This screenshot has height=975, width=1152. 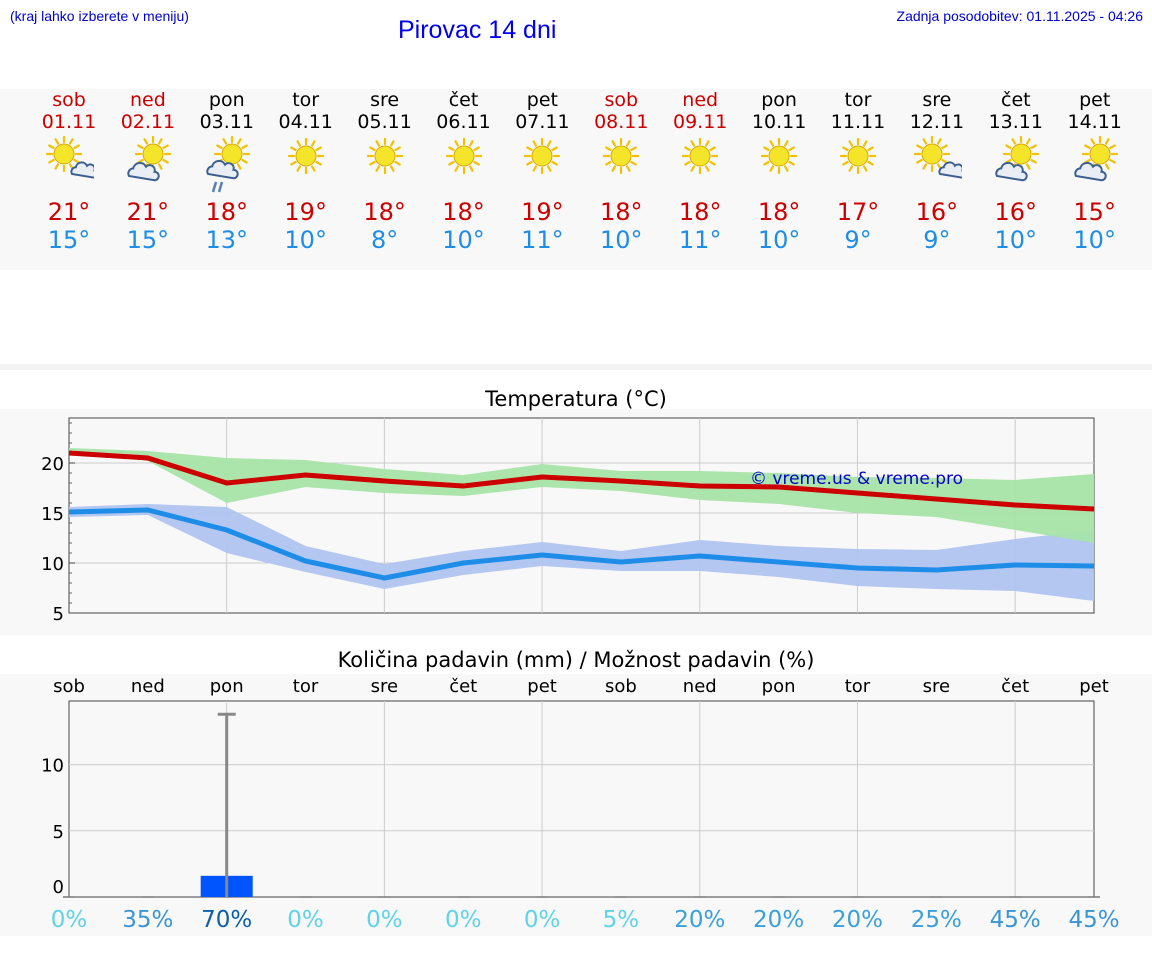 What do you see at coordinates (226, 122) in the screenshot?
I see `day-date: 03.11` at bounding box center [226, 122].